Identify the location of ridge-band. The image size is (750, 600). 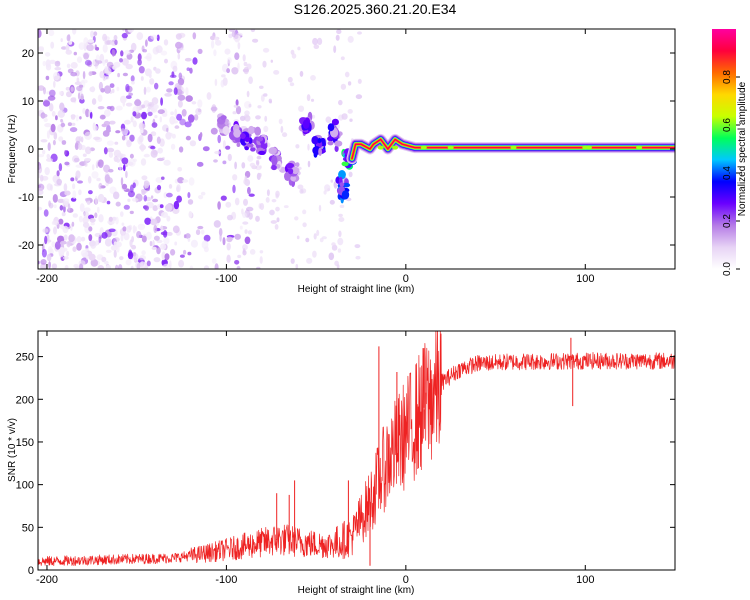
(513, 149).